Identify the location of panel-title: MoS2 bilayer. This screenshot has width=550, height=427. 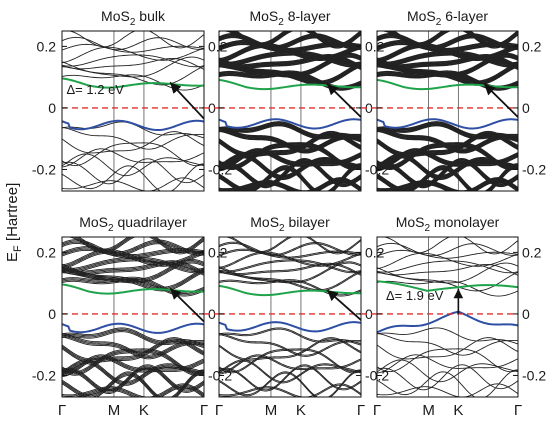
(290, 224).